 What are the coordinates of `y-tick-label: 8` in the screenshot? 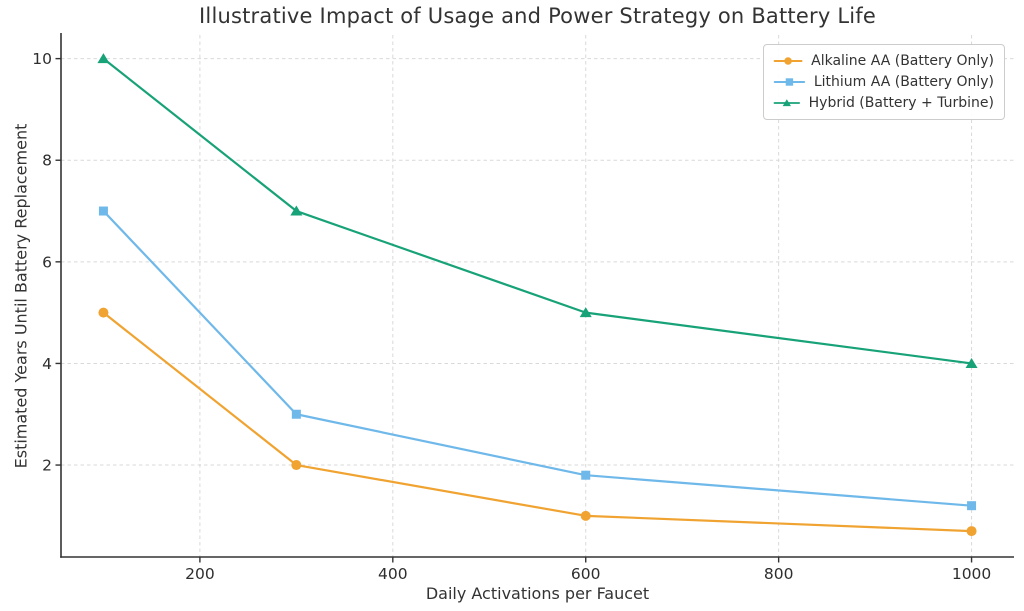 It's located at (47, 161).